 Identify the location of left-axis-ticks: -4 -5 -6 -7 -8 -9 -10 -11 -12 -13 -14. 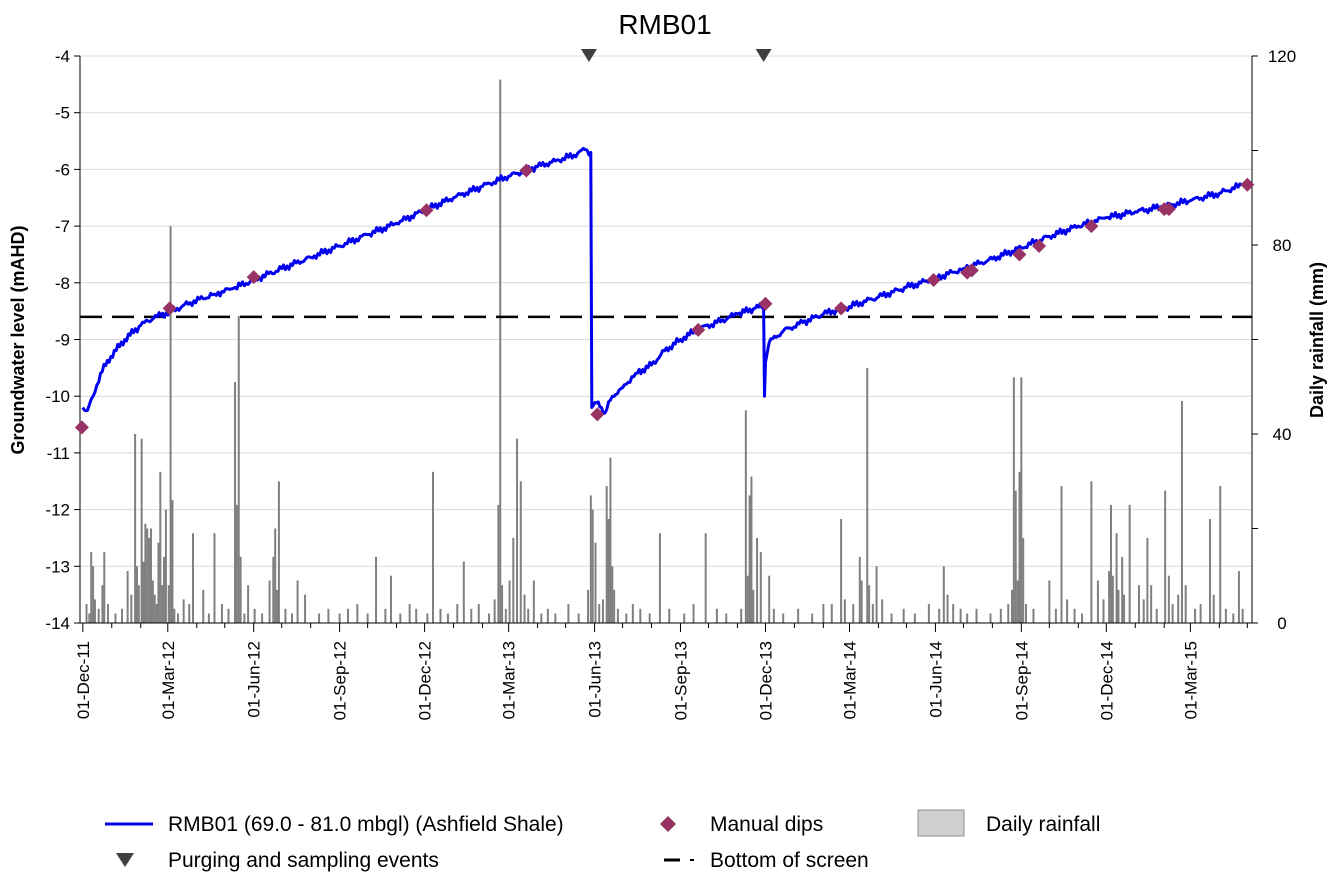
(62, 340).